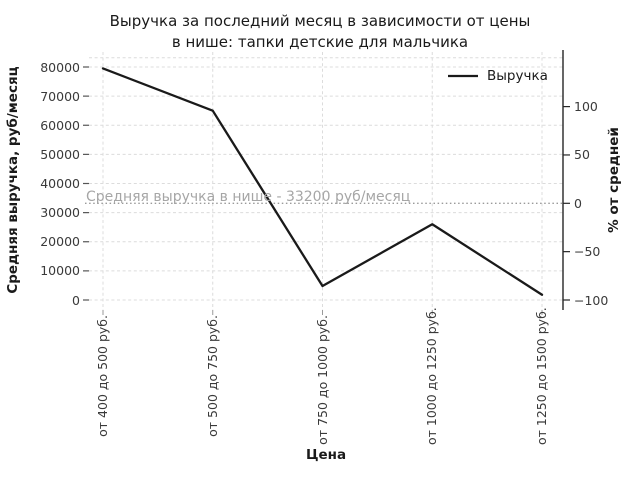 The width and height of the screenshot is (640, 480). Describe the element at coordinates (60, 271) in the screenshot. I see `y-axis-tick-label-left: 10000` at that location.